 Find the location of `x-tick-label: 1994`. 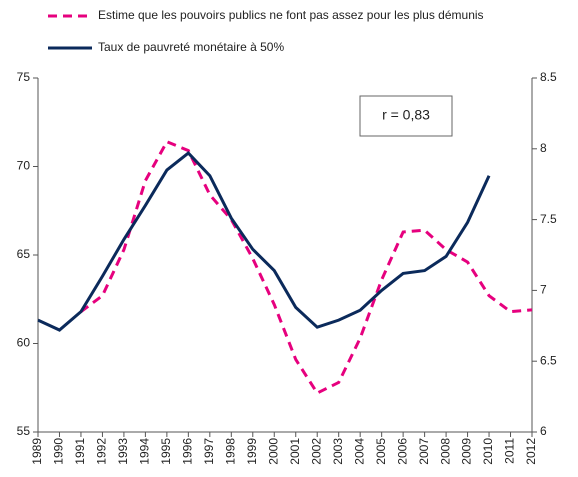

x-tick-label: 1994 is located at coordinates (145, 451).